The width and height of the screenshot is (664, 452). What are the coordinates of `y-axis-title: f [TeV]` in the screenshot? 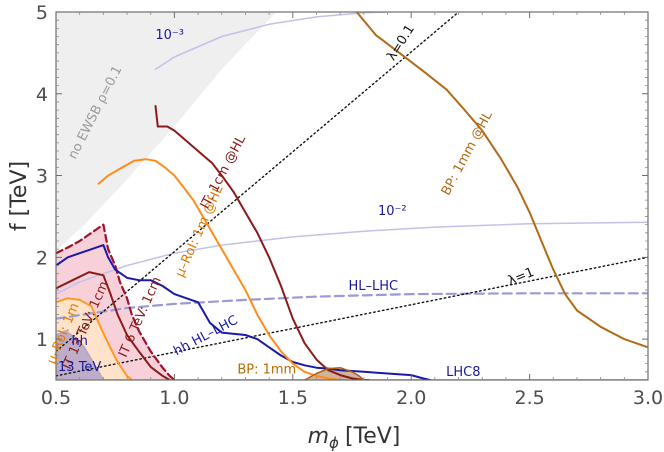 It's located at (19, 196).